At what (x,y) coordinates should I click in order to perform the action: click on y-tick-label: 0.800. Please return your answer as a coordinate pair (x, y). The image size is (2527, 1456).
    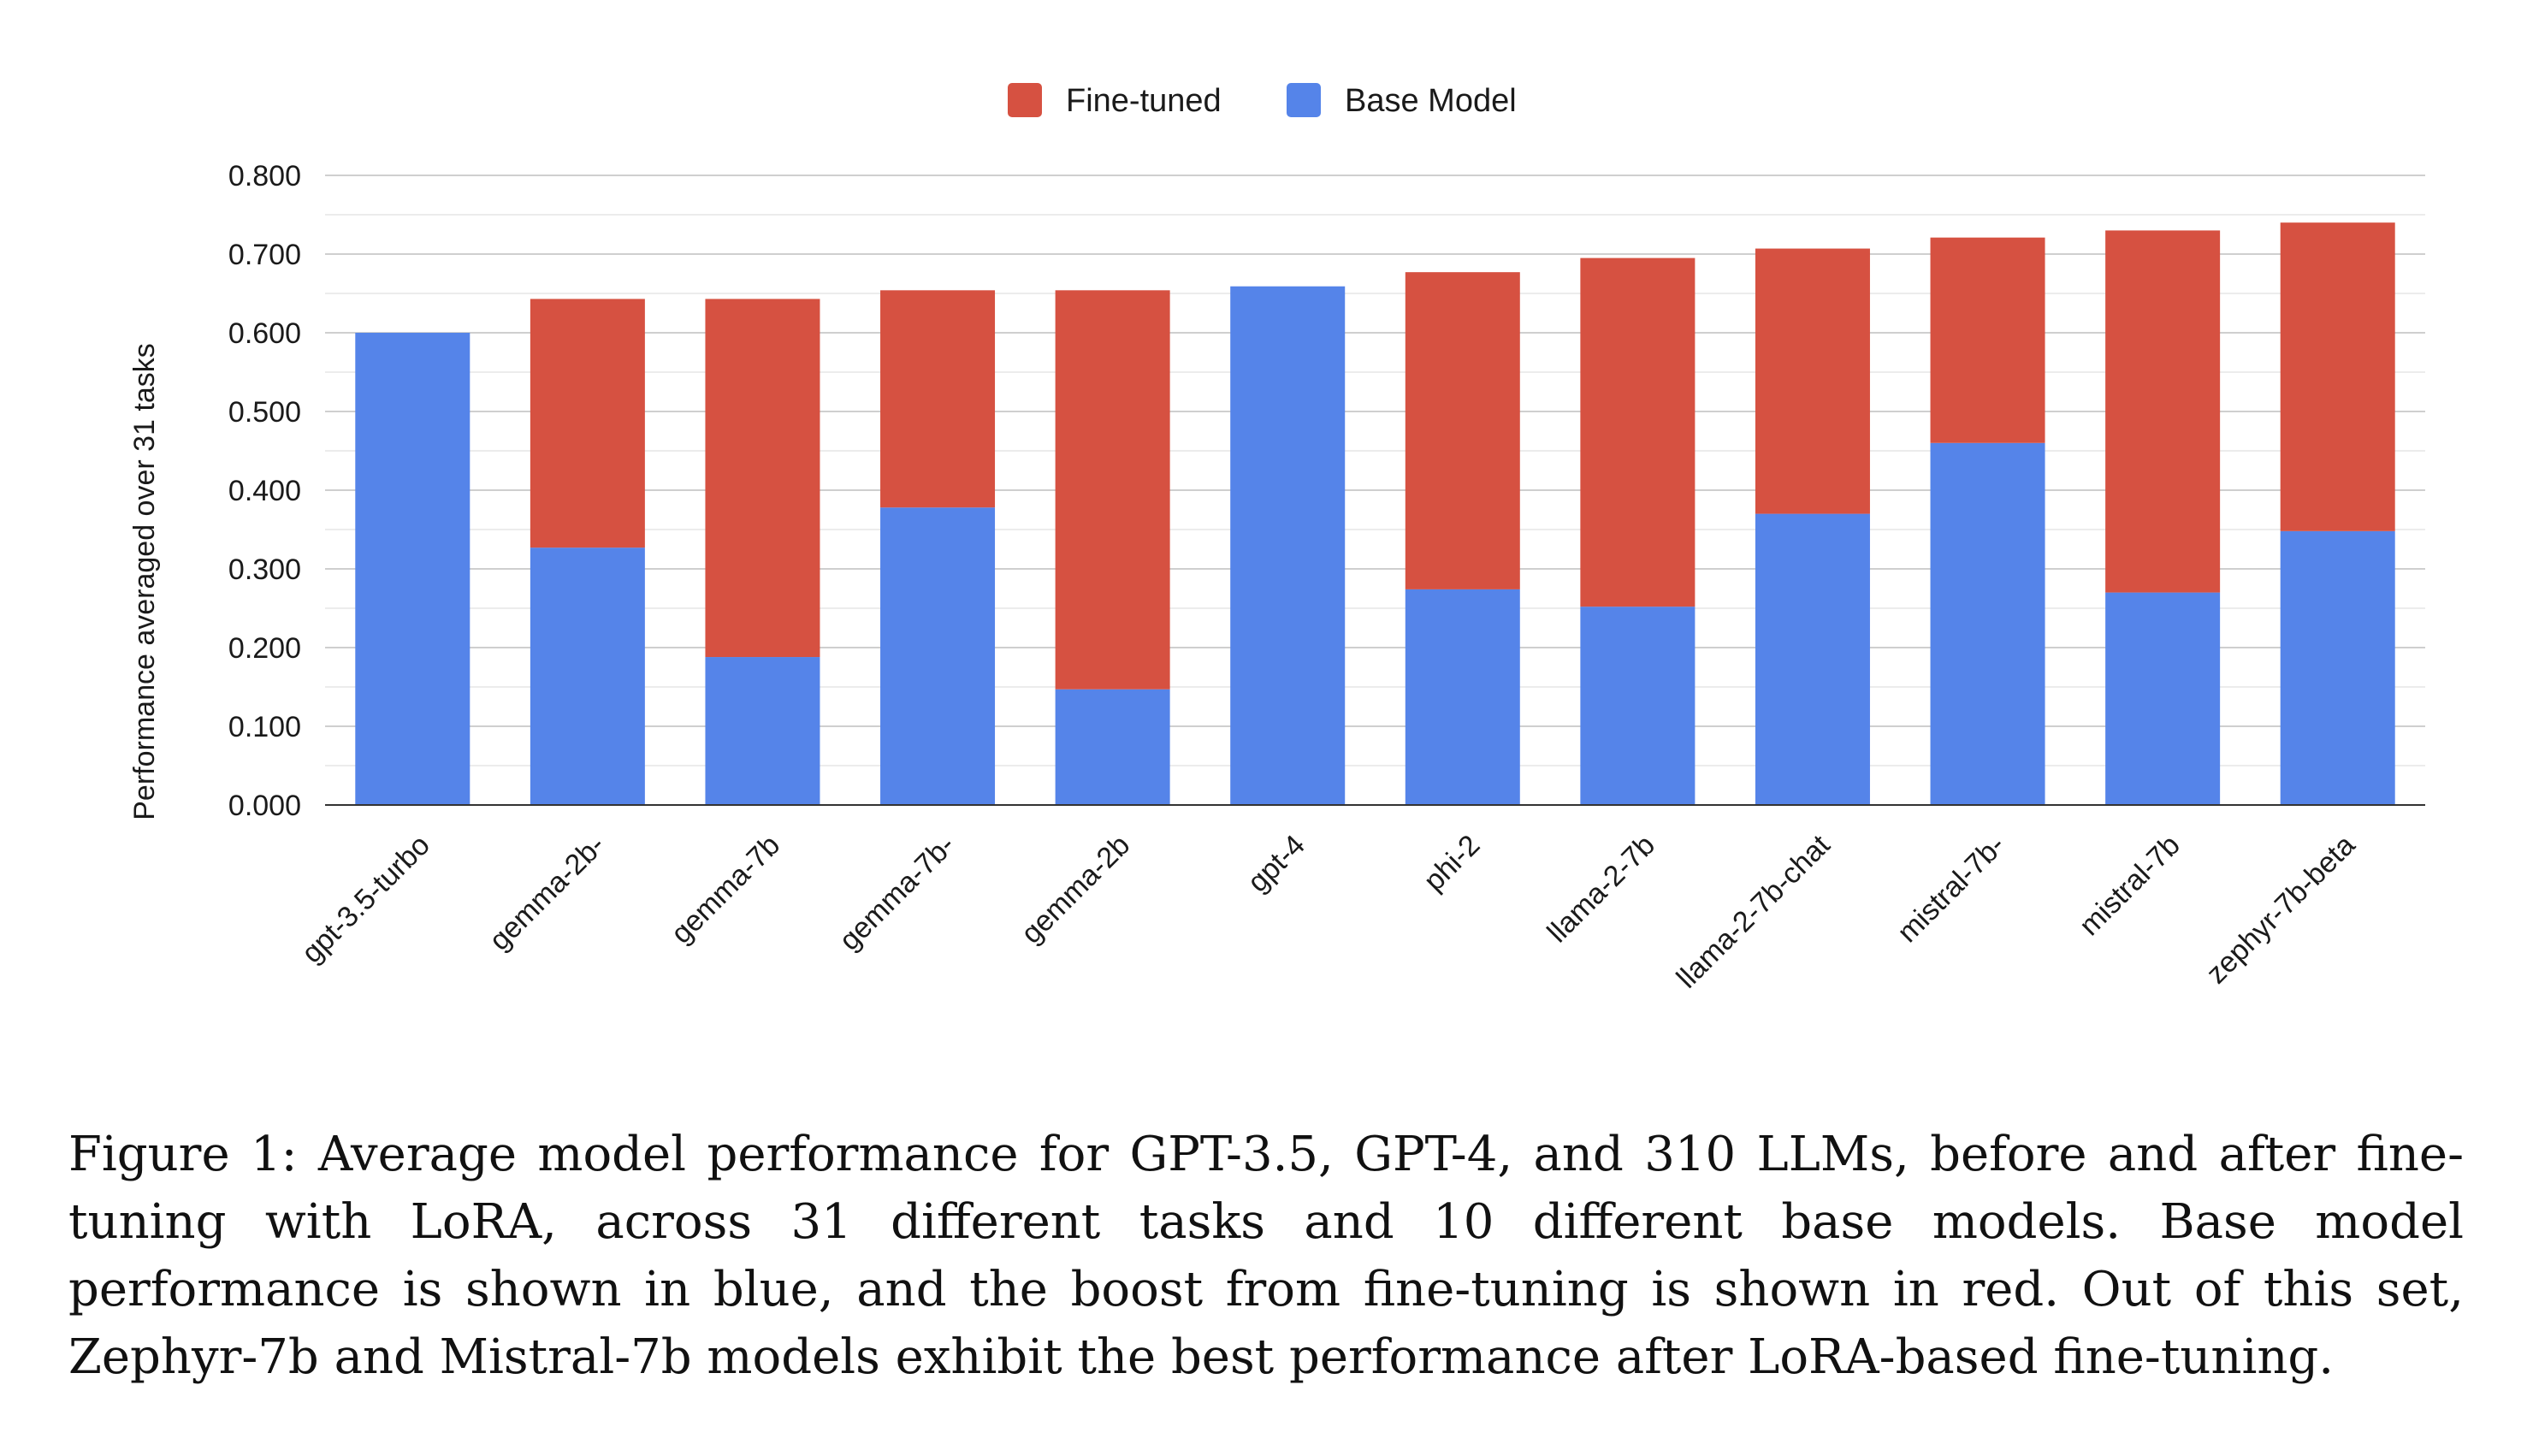
    Looking at the image, I should click on (264, 176).